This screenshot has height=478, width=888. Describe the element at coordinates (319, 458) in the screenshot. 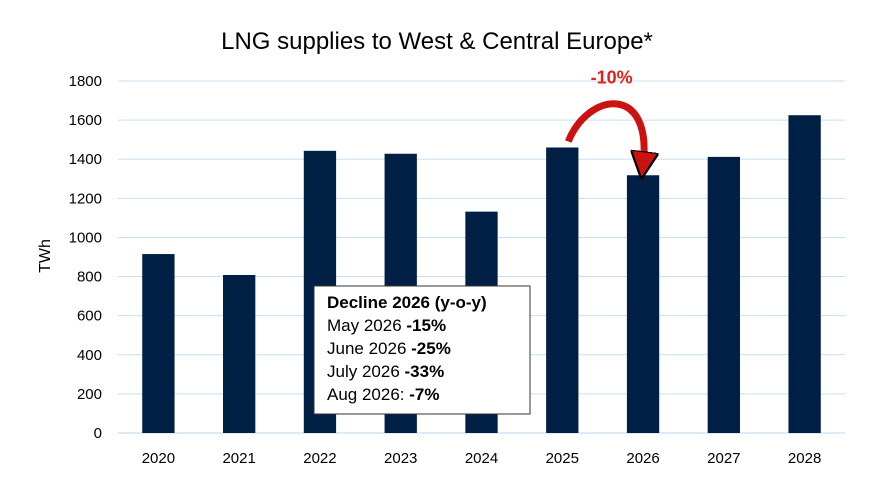

I see `x-tick-label: 2022` at that location.